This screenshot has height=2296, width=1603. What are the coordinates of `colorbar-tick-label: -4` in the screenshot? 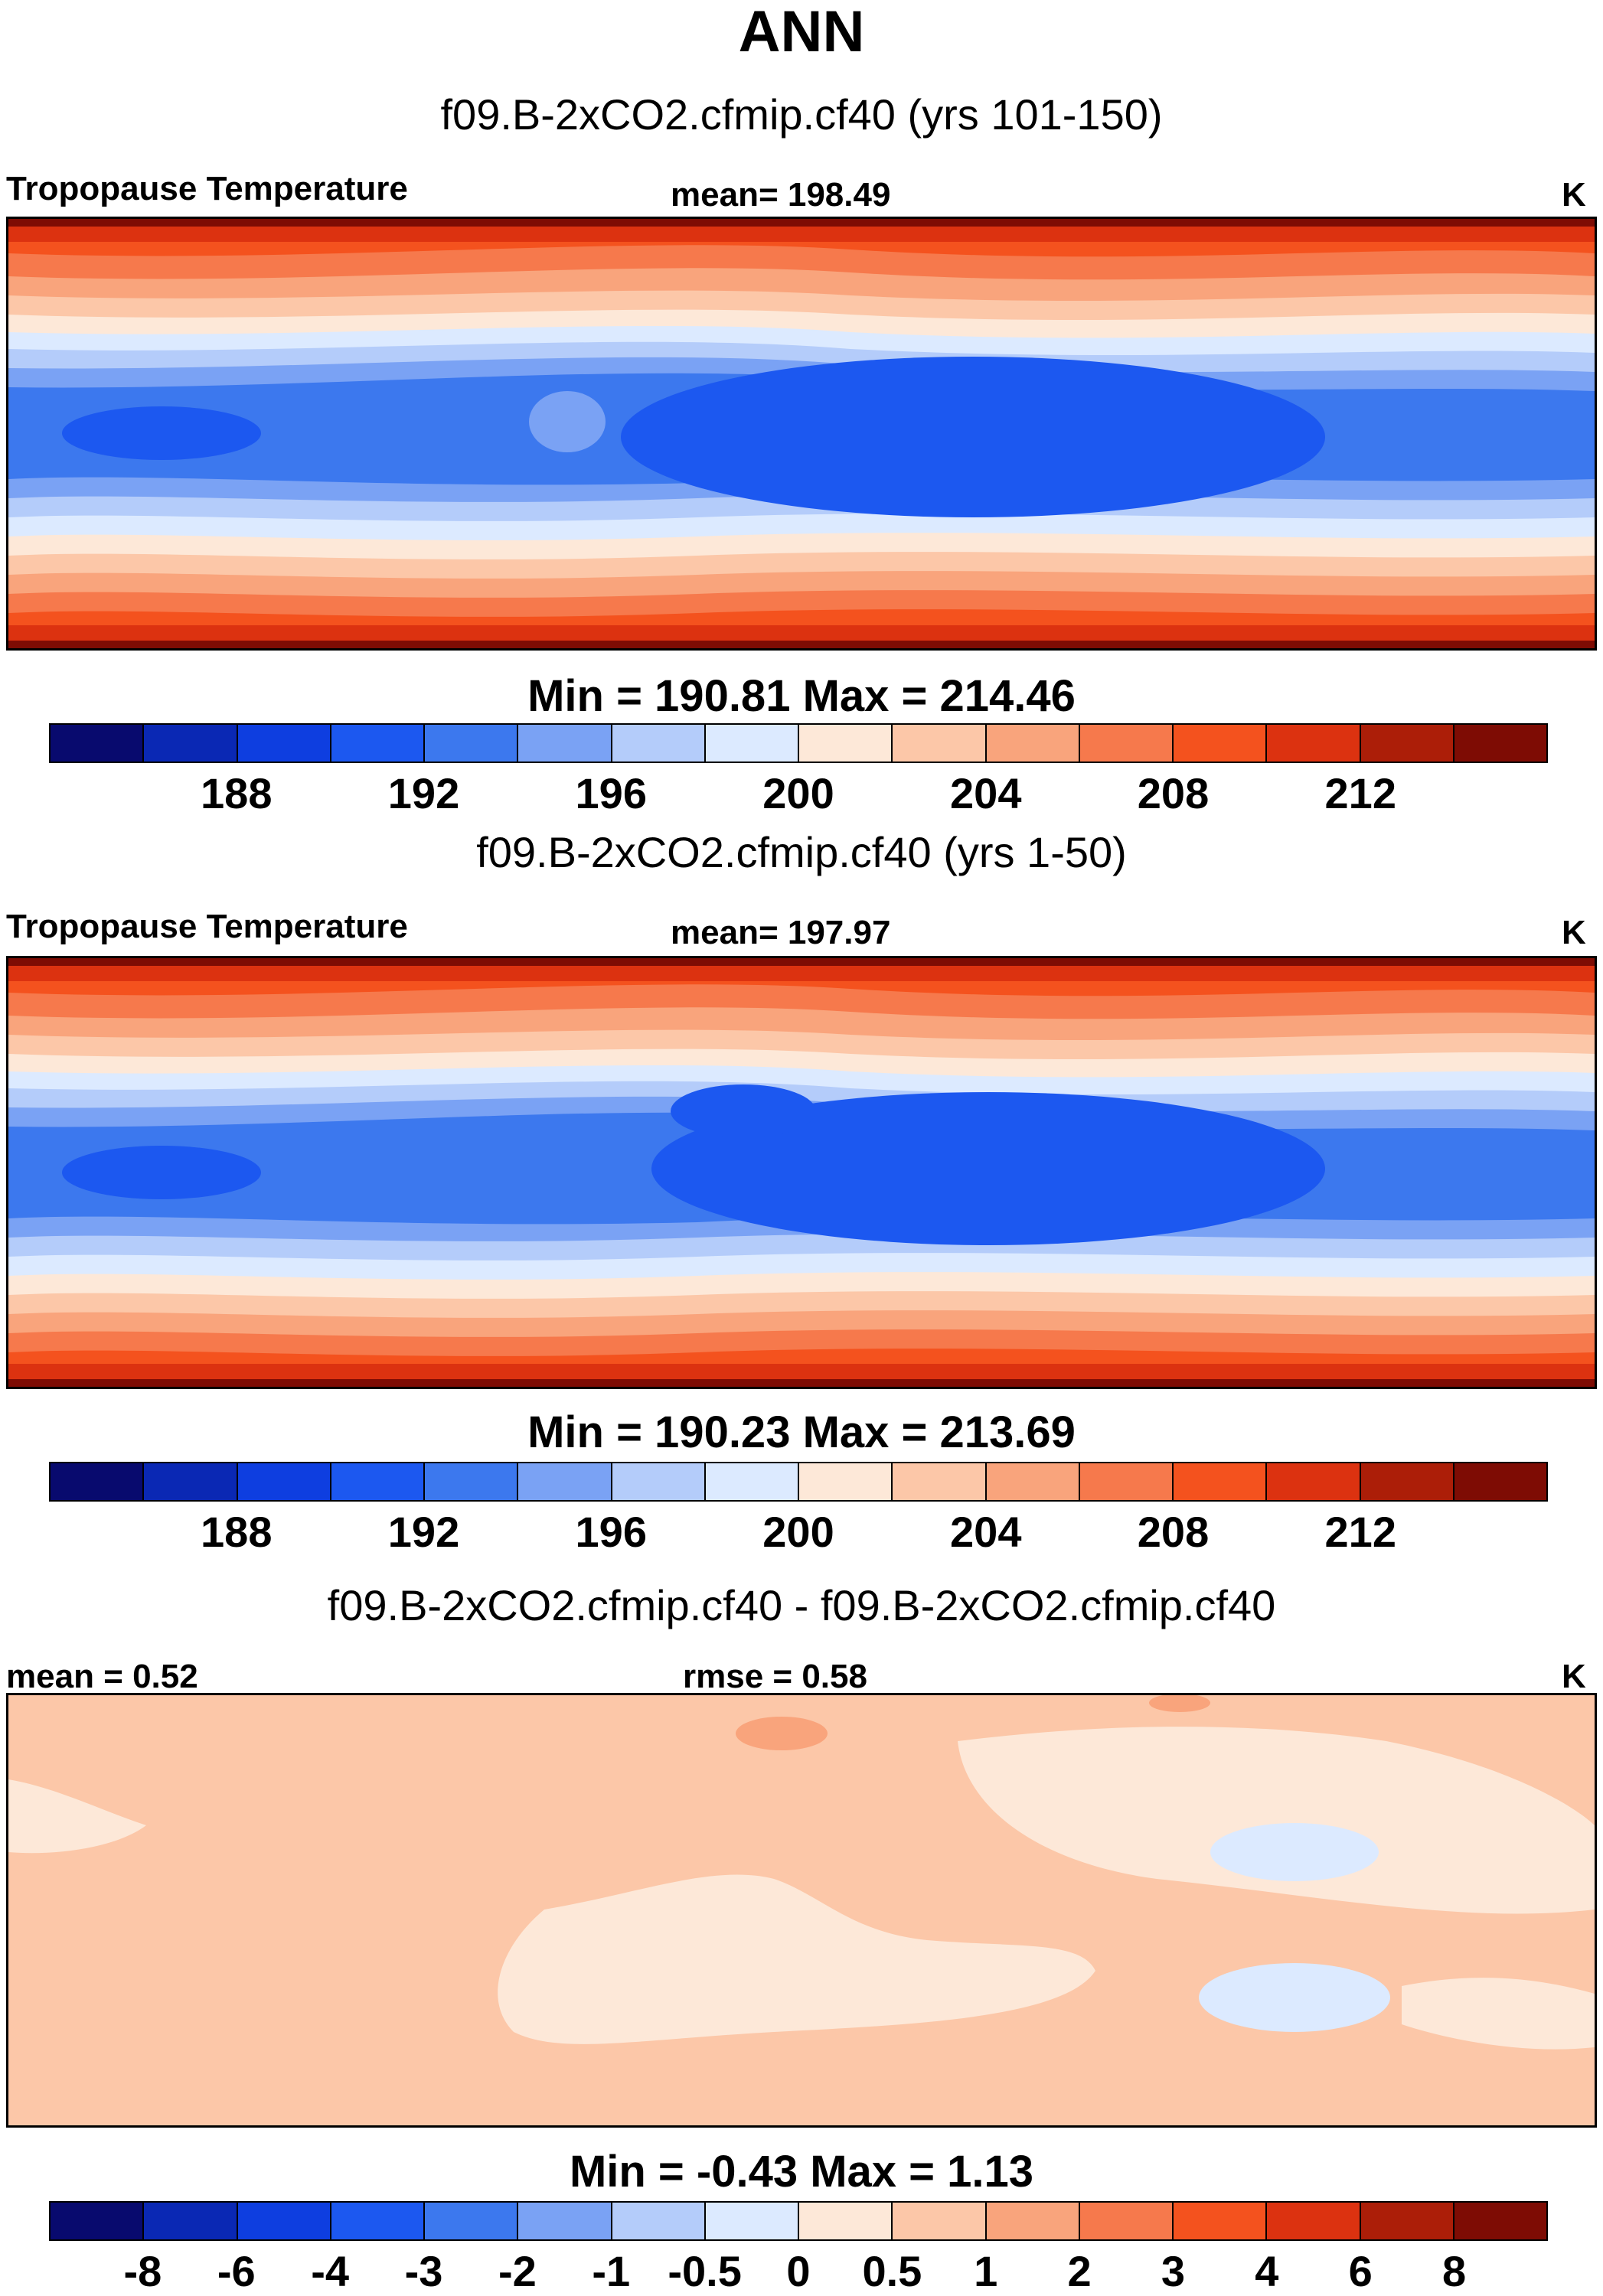 It's located at (330, 2271).